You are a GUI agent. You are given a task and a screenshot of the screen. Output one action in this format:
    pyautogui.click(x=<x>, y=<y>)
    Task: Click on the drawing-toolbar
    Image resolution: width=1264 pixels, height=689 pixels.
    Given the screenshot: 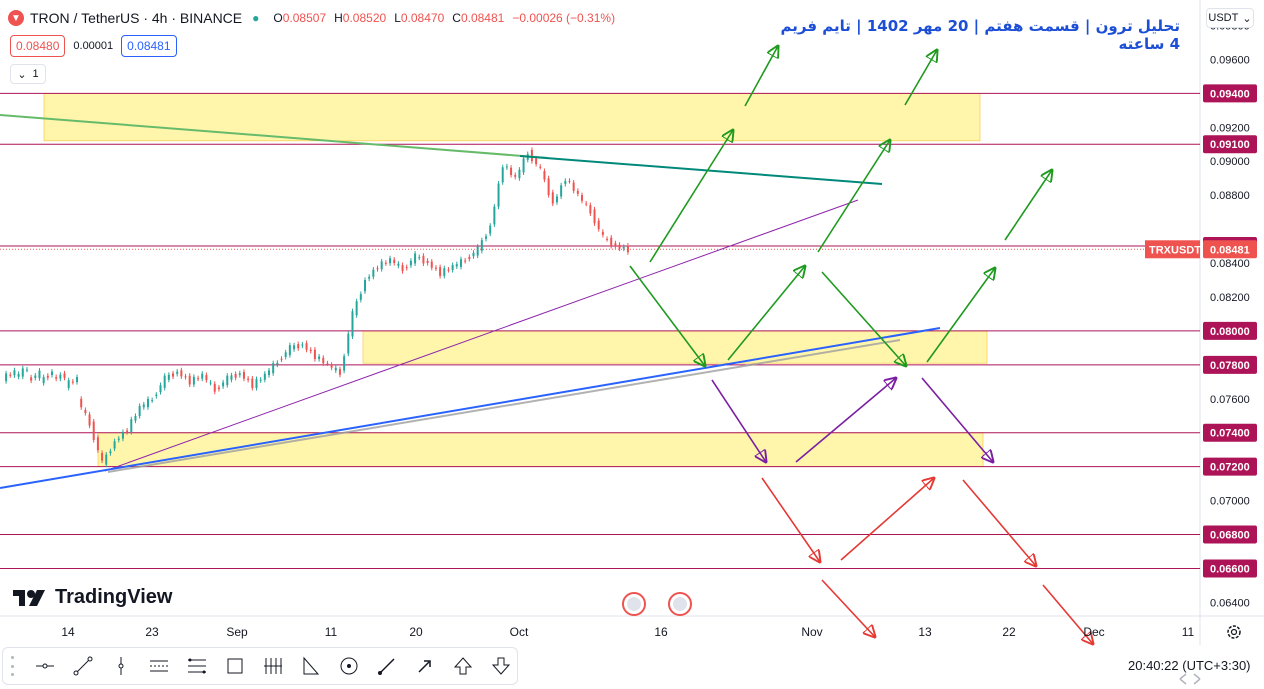 What is the action you would take?
    pyautogui.click(x=260, y=666)
    